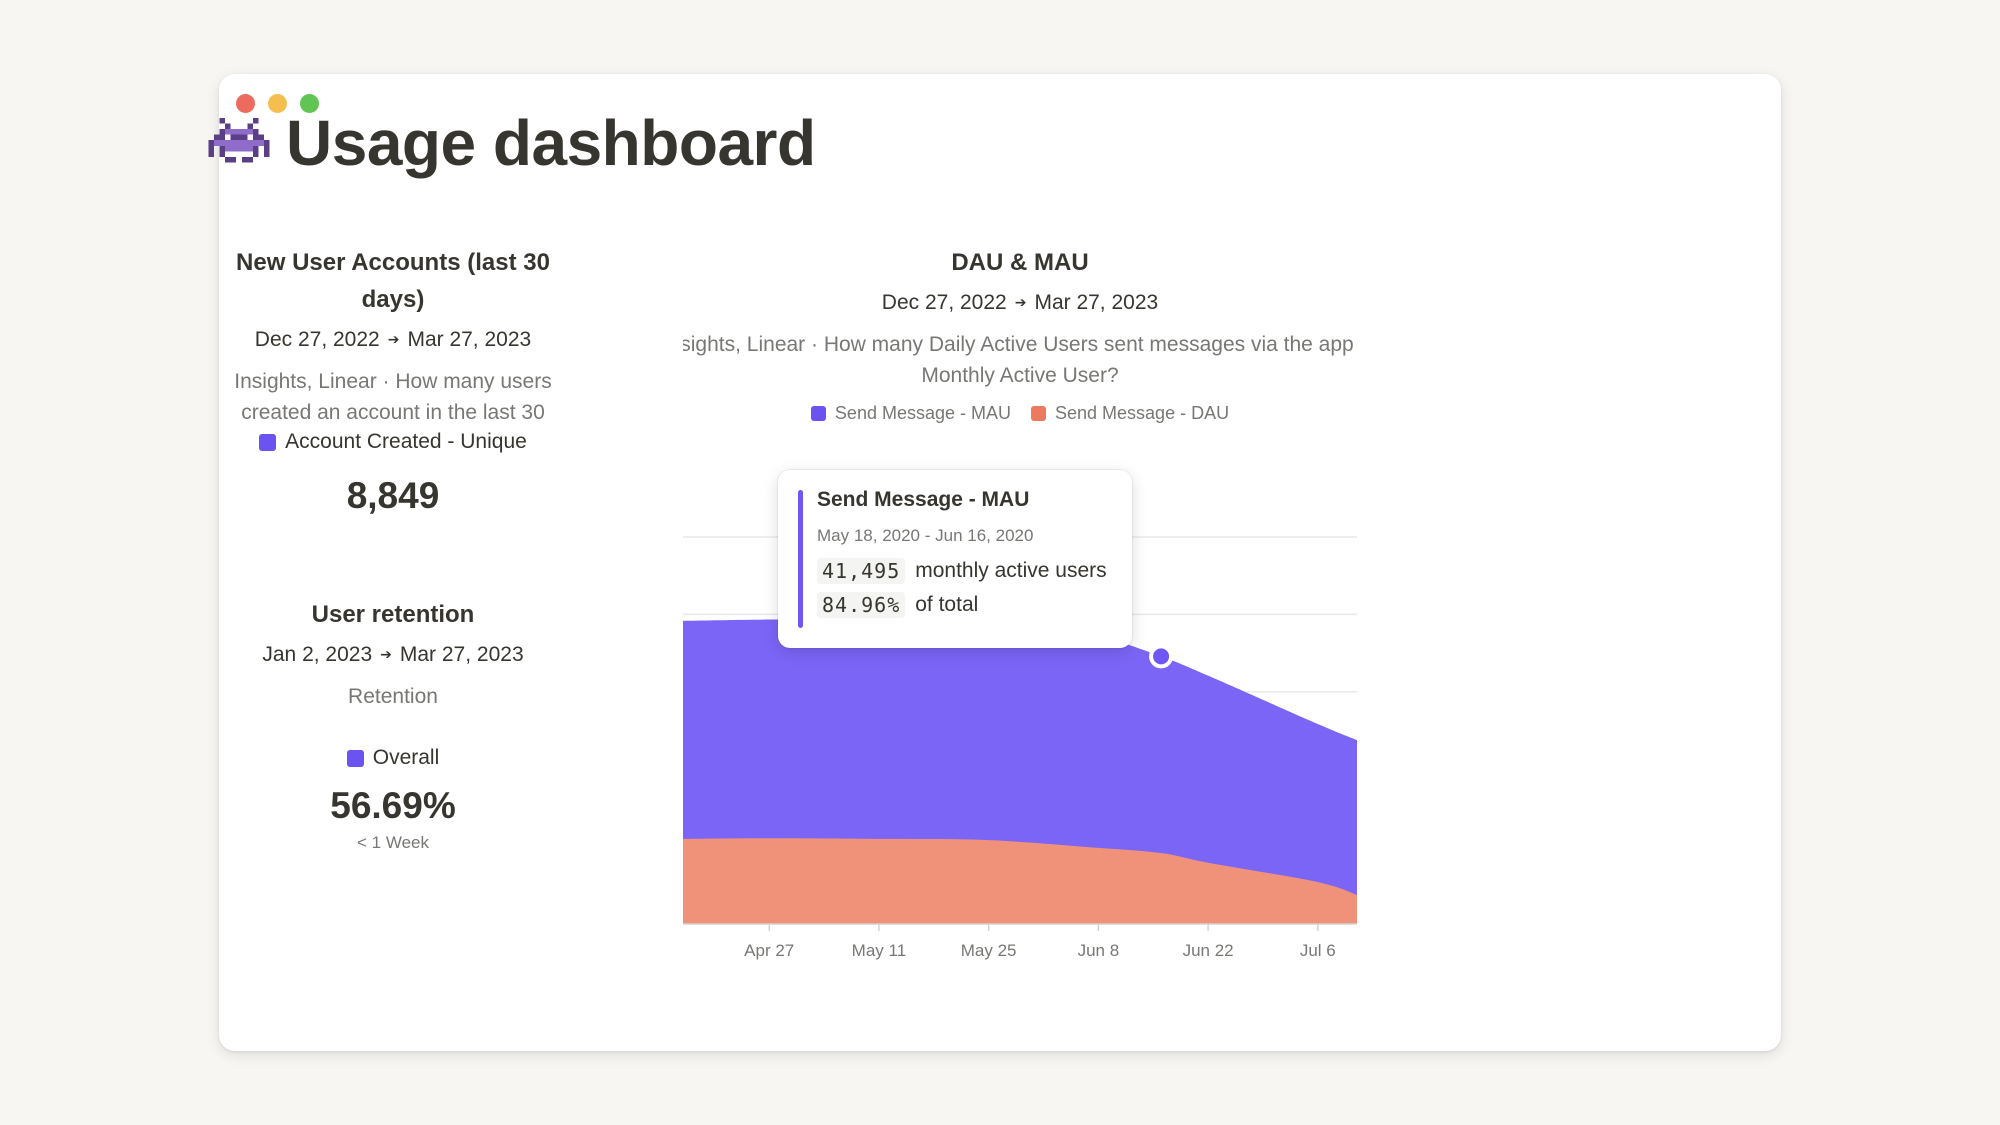  Describe the element at coordinates (1011, 570) in the screenshot. I see `tooltip-value-label: monthly active users` at that location.